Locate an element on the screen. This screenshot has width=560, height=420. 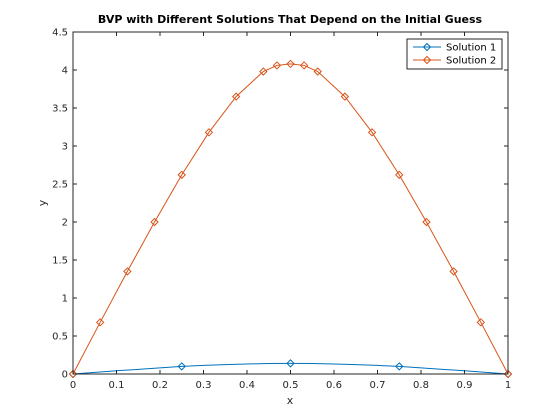
x-tick-label: 0.7 is located at coordinates (378, 385).